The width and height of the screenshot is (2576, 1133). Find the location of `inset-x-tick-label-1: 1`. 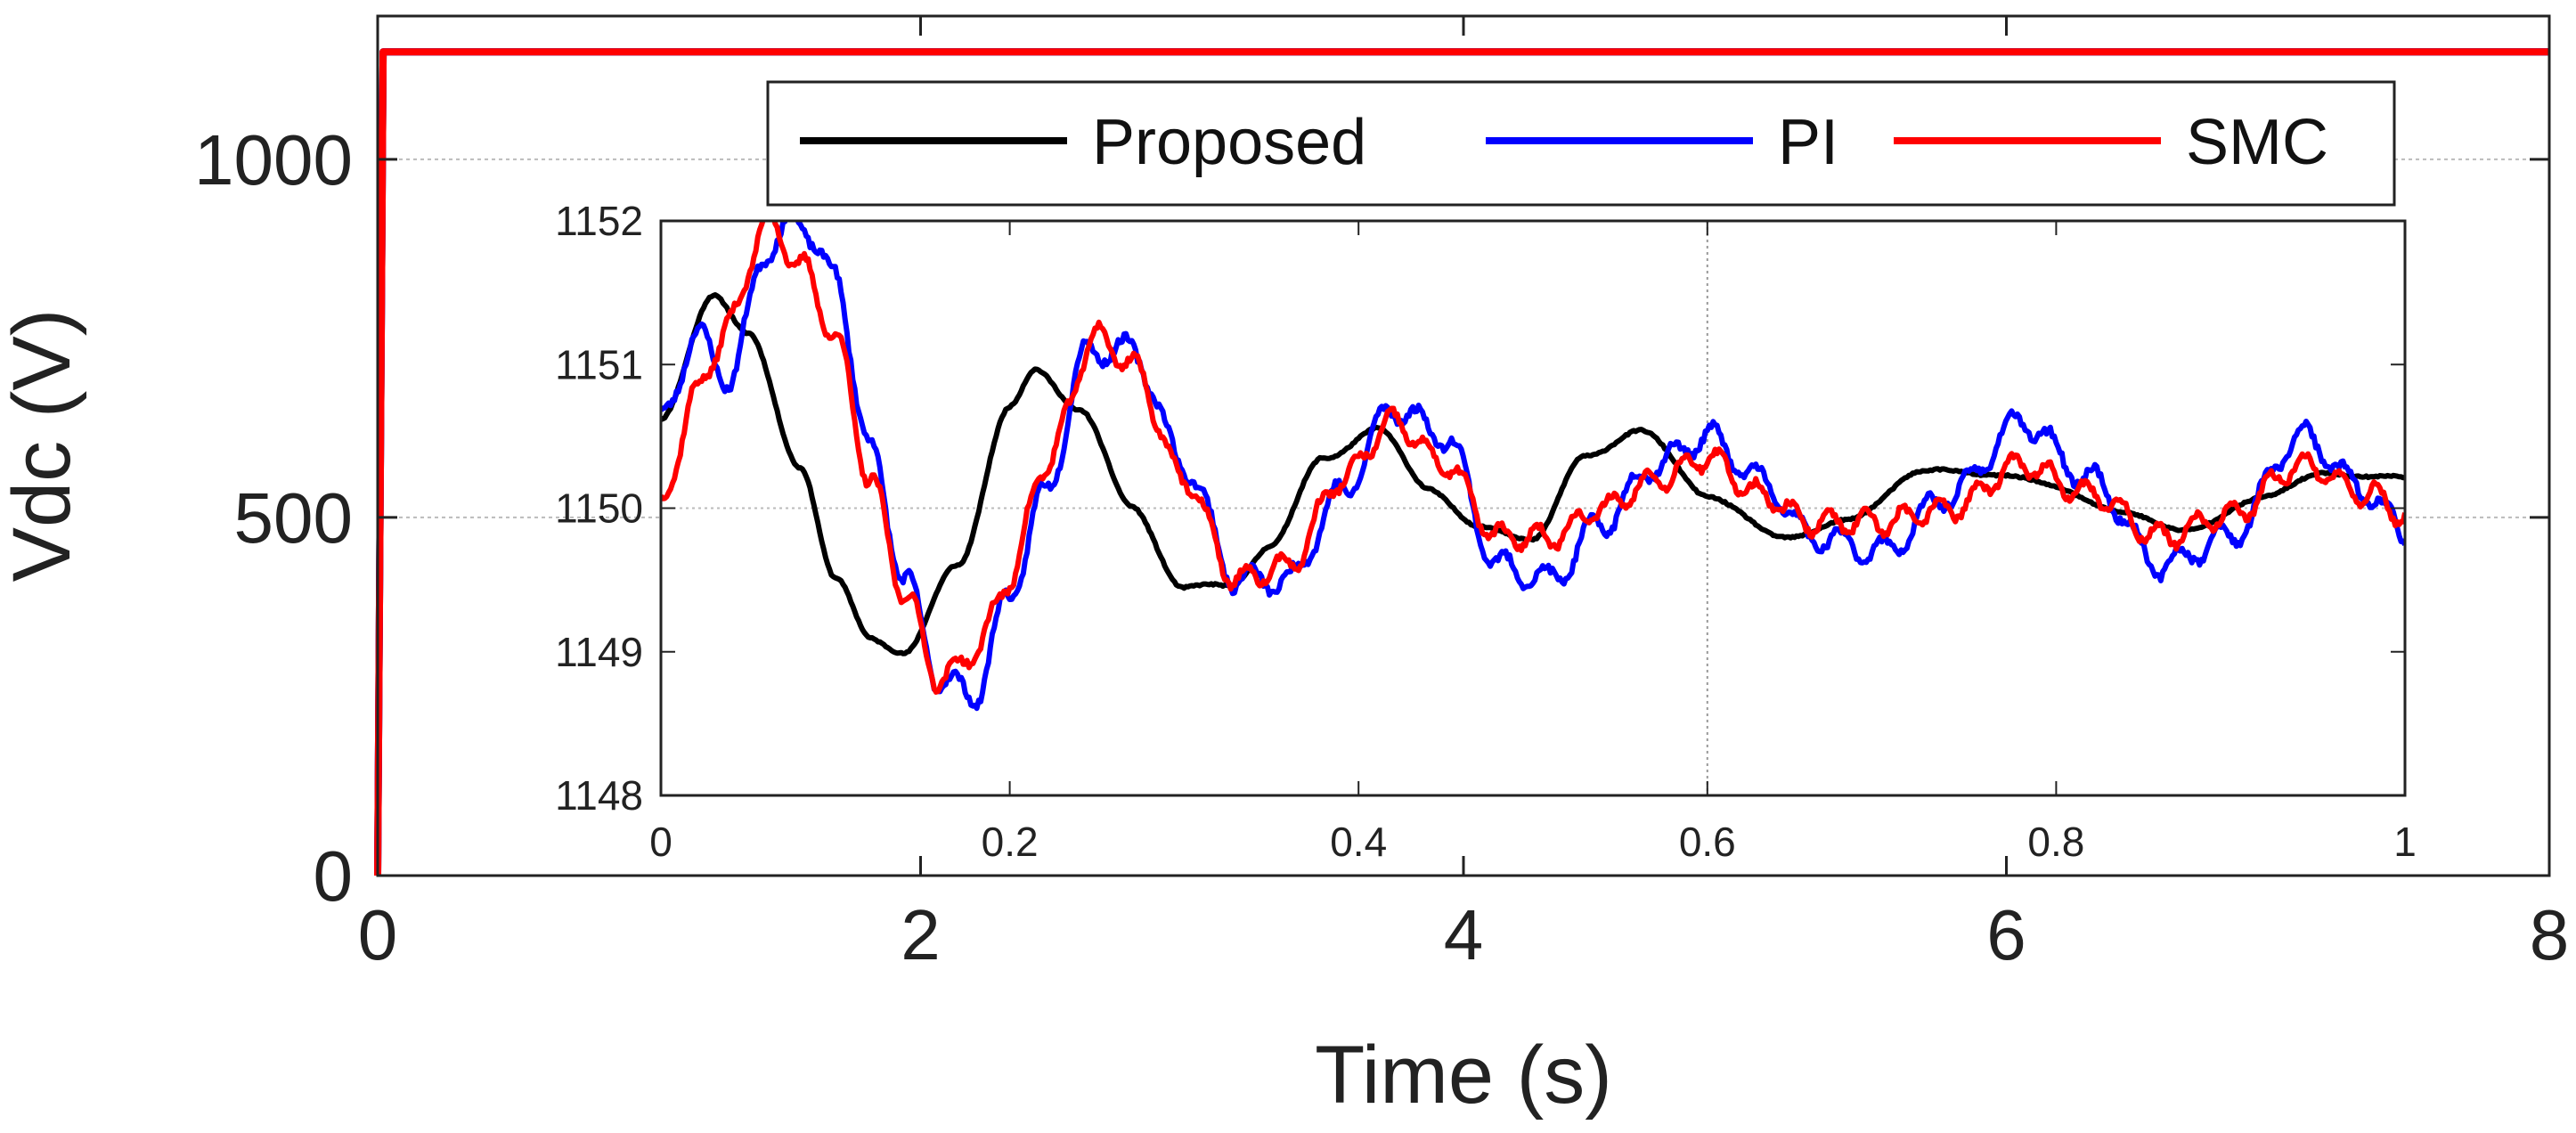

inset-x-tick-label-1: 1 is located at coordinates (2405, 842).